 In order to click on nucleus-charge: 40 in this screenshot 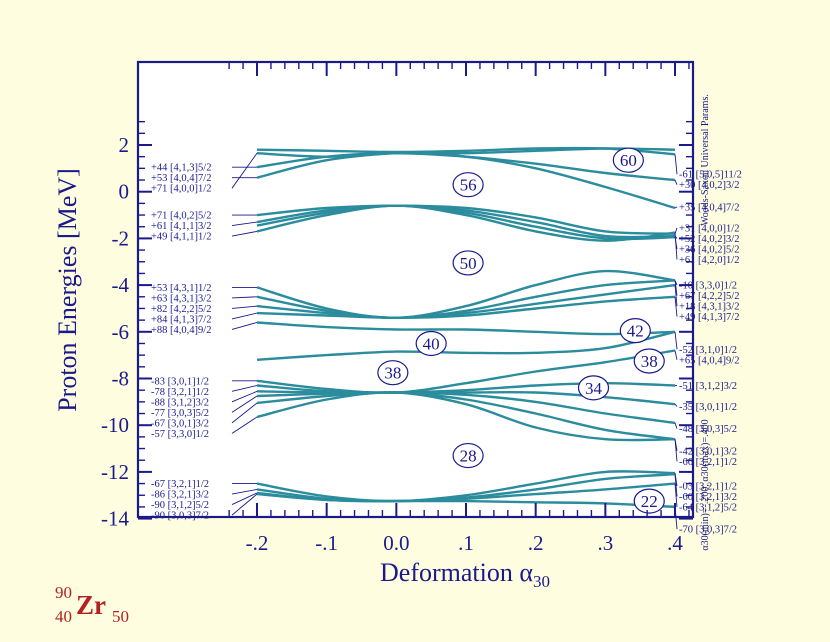, I will do `click(63, 616)`.